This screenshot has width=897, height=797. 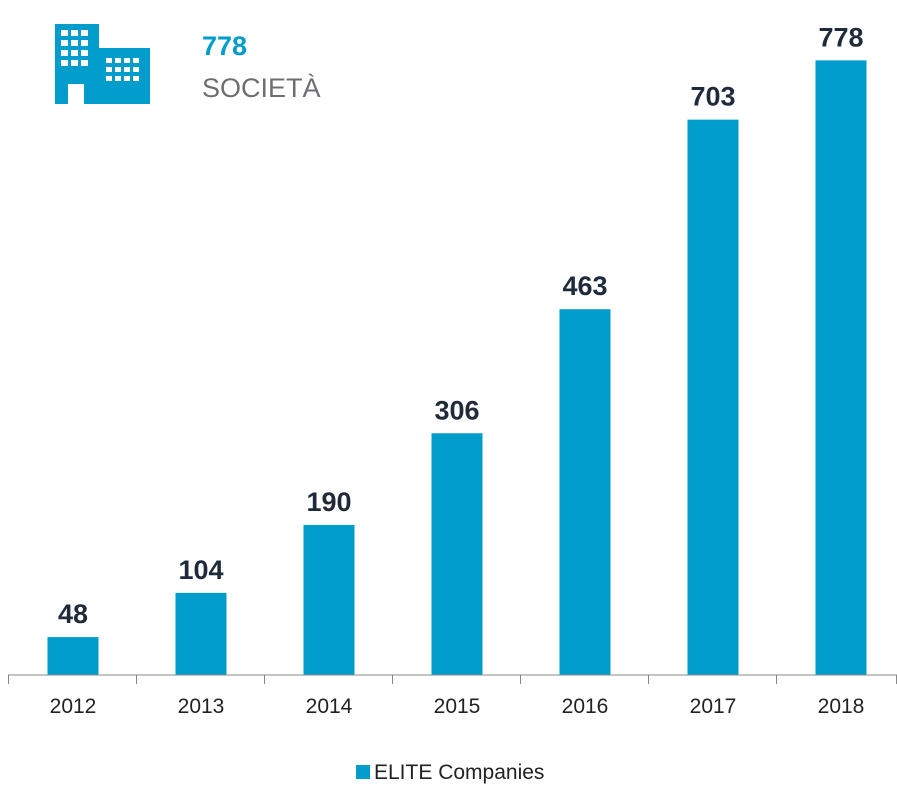 What do you see at coordinates (73, 706) in the screenshot?
I see `x-tick-label: 2012` at bounding box center [73, 706].